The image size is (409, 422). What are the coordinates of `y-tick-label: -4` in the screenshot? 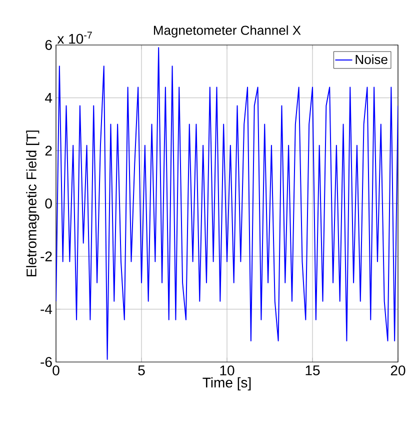 It's located at (46, 309).